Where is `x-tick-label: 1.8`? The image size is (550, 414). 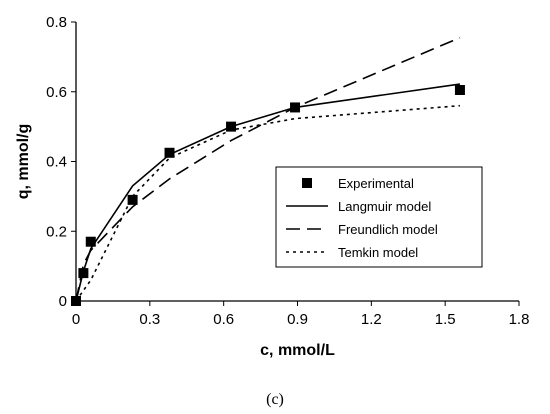
x-tick-label: 1.8 is located at coordinates (519, 319).